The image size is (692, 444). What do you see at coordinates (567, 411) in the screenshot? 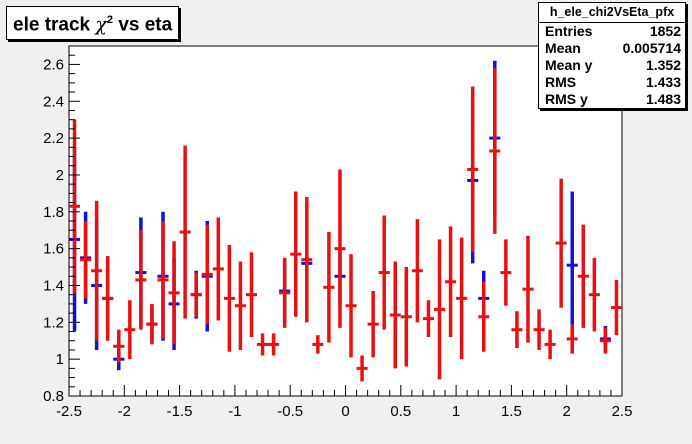
I see `x-tick-label: 2` at bounding box center [567, 411].